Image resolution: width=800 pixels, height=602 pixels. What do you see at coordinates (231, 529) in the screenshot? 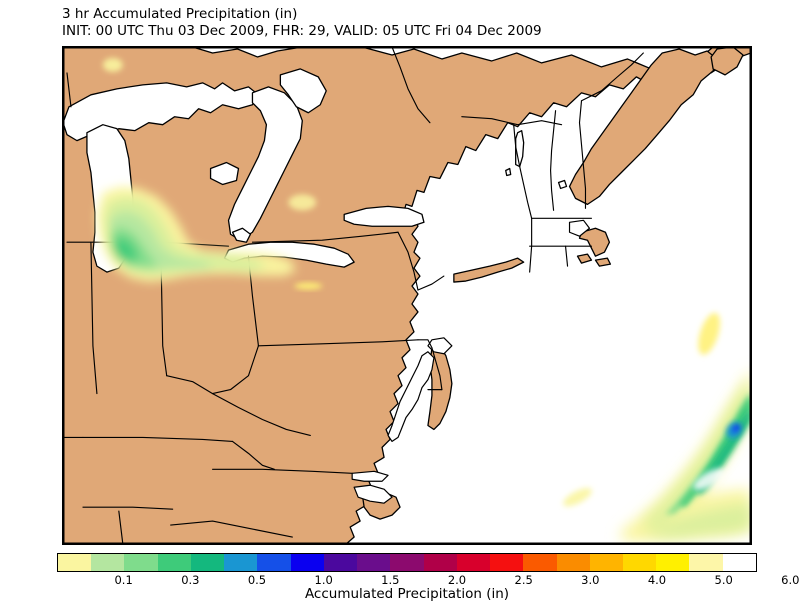
I see `border-nc-sc` at bounding box center [231, 529].